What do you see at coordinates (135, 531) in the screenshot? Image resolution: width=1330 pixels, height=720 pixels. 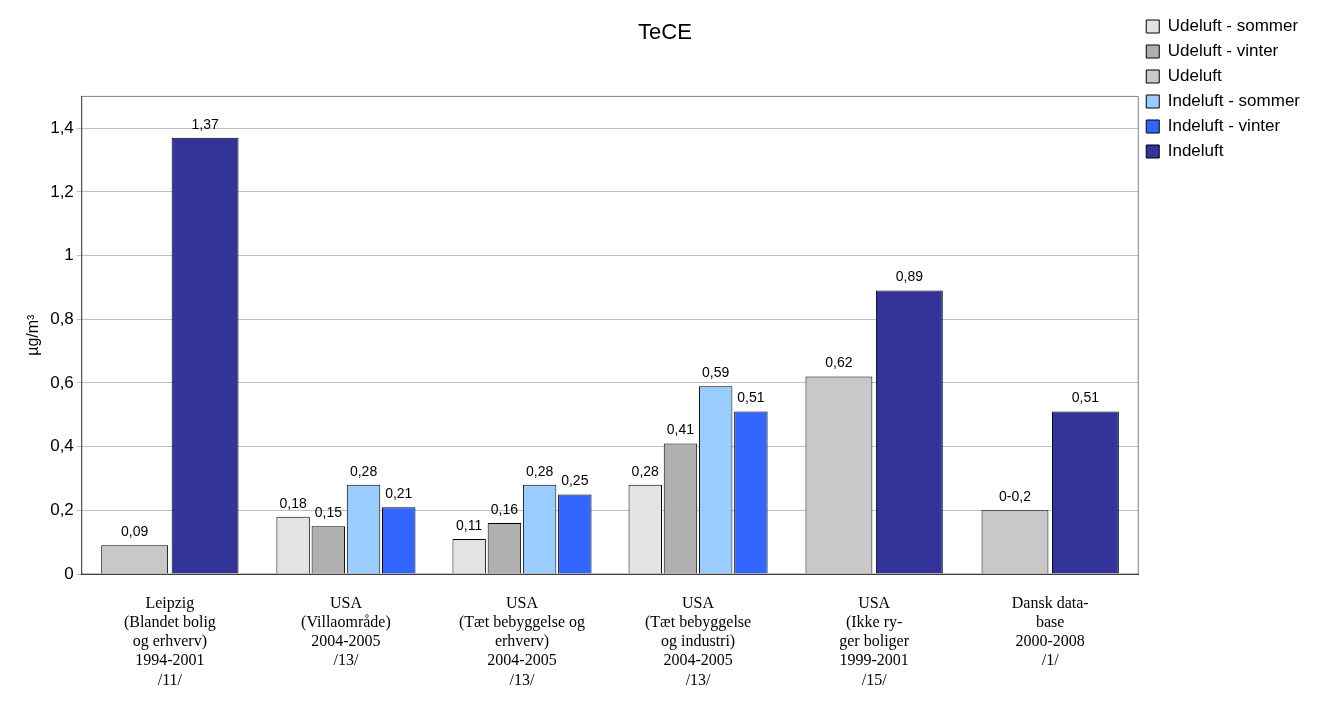 I see `data-label: 0,09` at bounding box center [135, 531].